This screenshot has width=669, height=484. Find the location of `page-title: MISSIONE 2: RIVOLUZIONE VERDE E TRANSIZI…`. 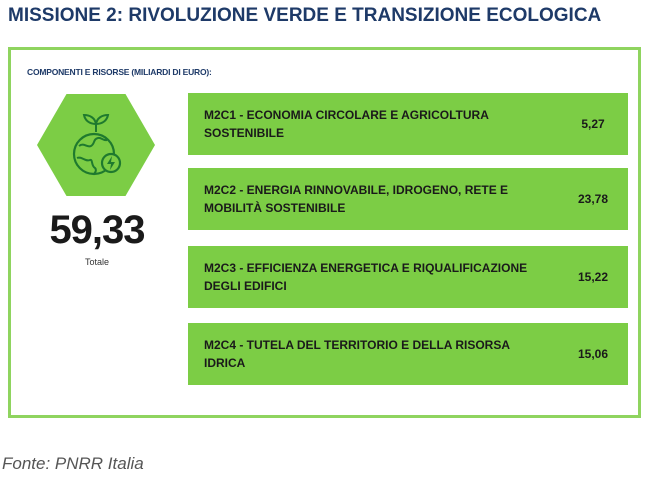

page-title: MISSIONE 2: RIVOLUZIONE VERDE E TRANSIZI… is located at coordinates (305, 15).